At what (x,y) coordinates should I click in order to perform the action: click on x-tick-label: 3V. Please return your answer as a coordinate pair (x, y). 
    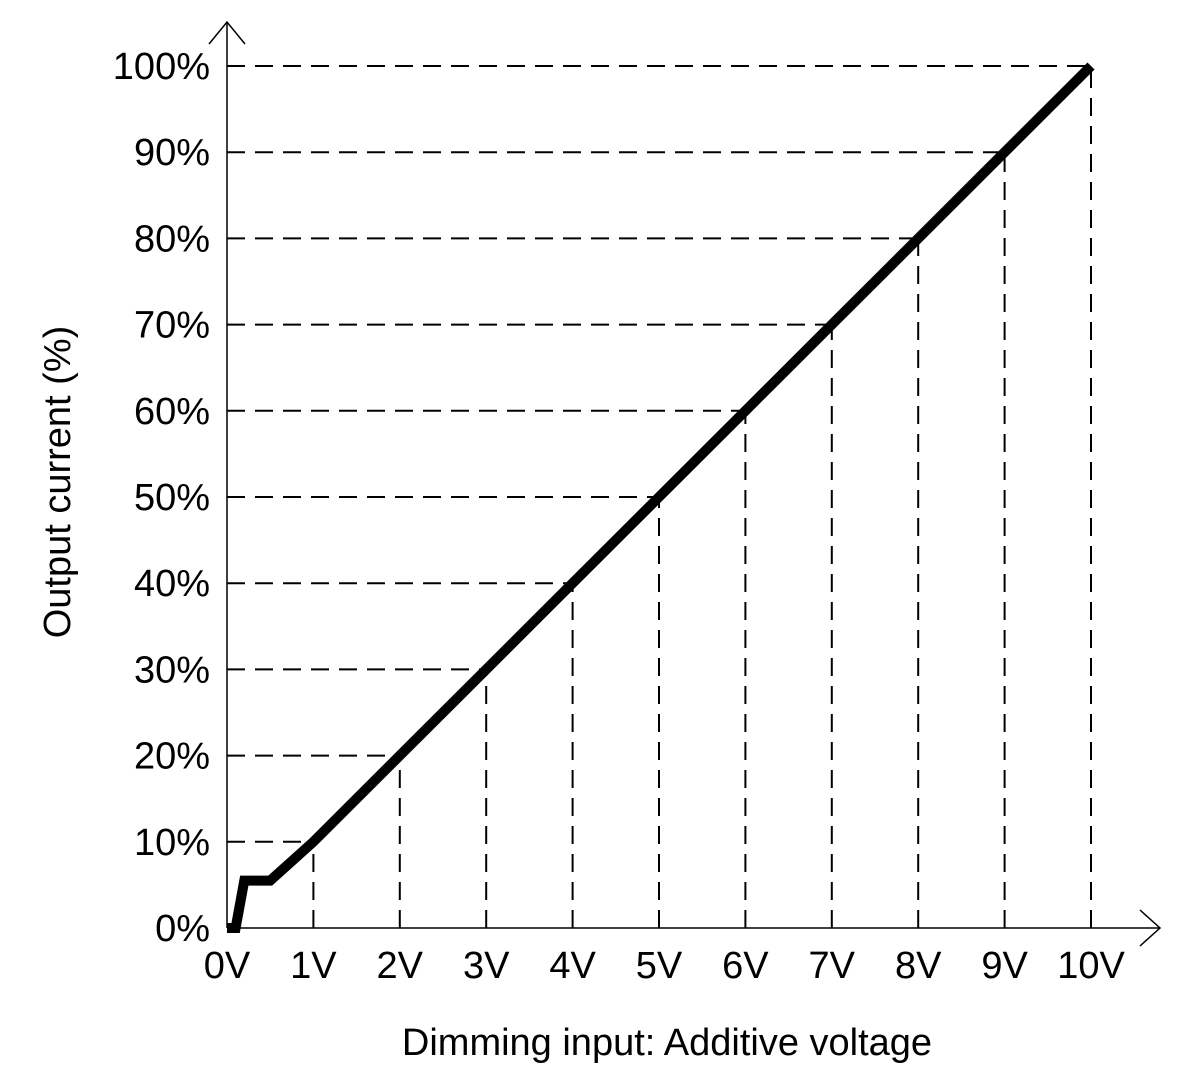
    Looking at the image, I should click on (486, 966).